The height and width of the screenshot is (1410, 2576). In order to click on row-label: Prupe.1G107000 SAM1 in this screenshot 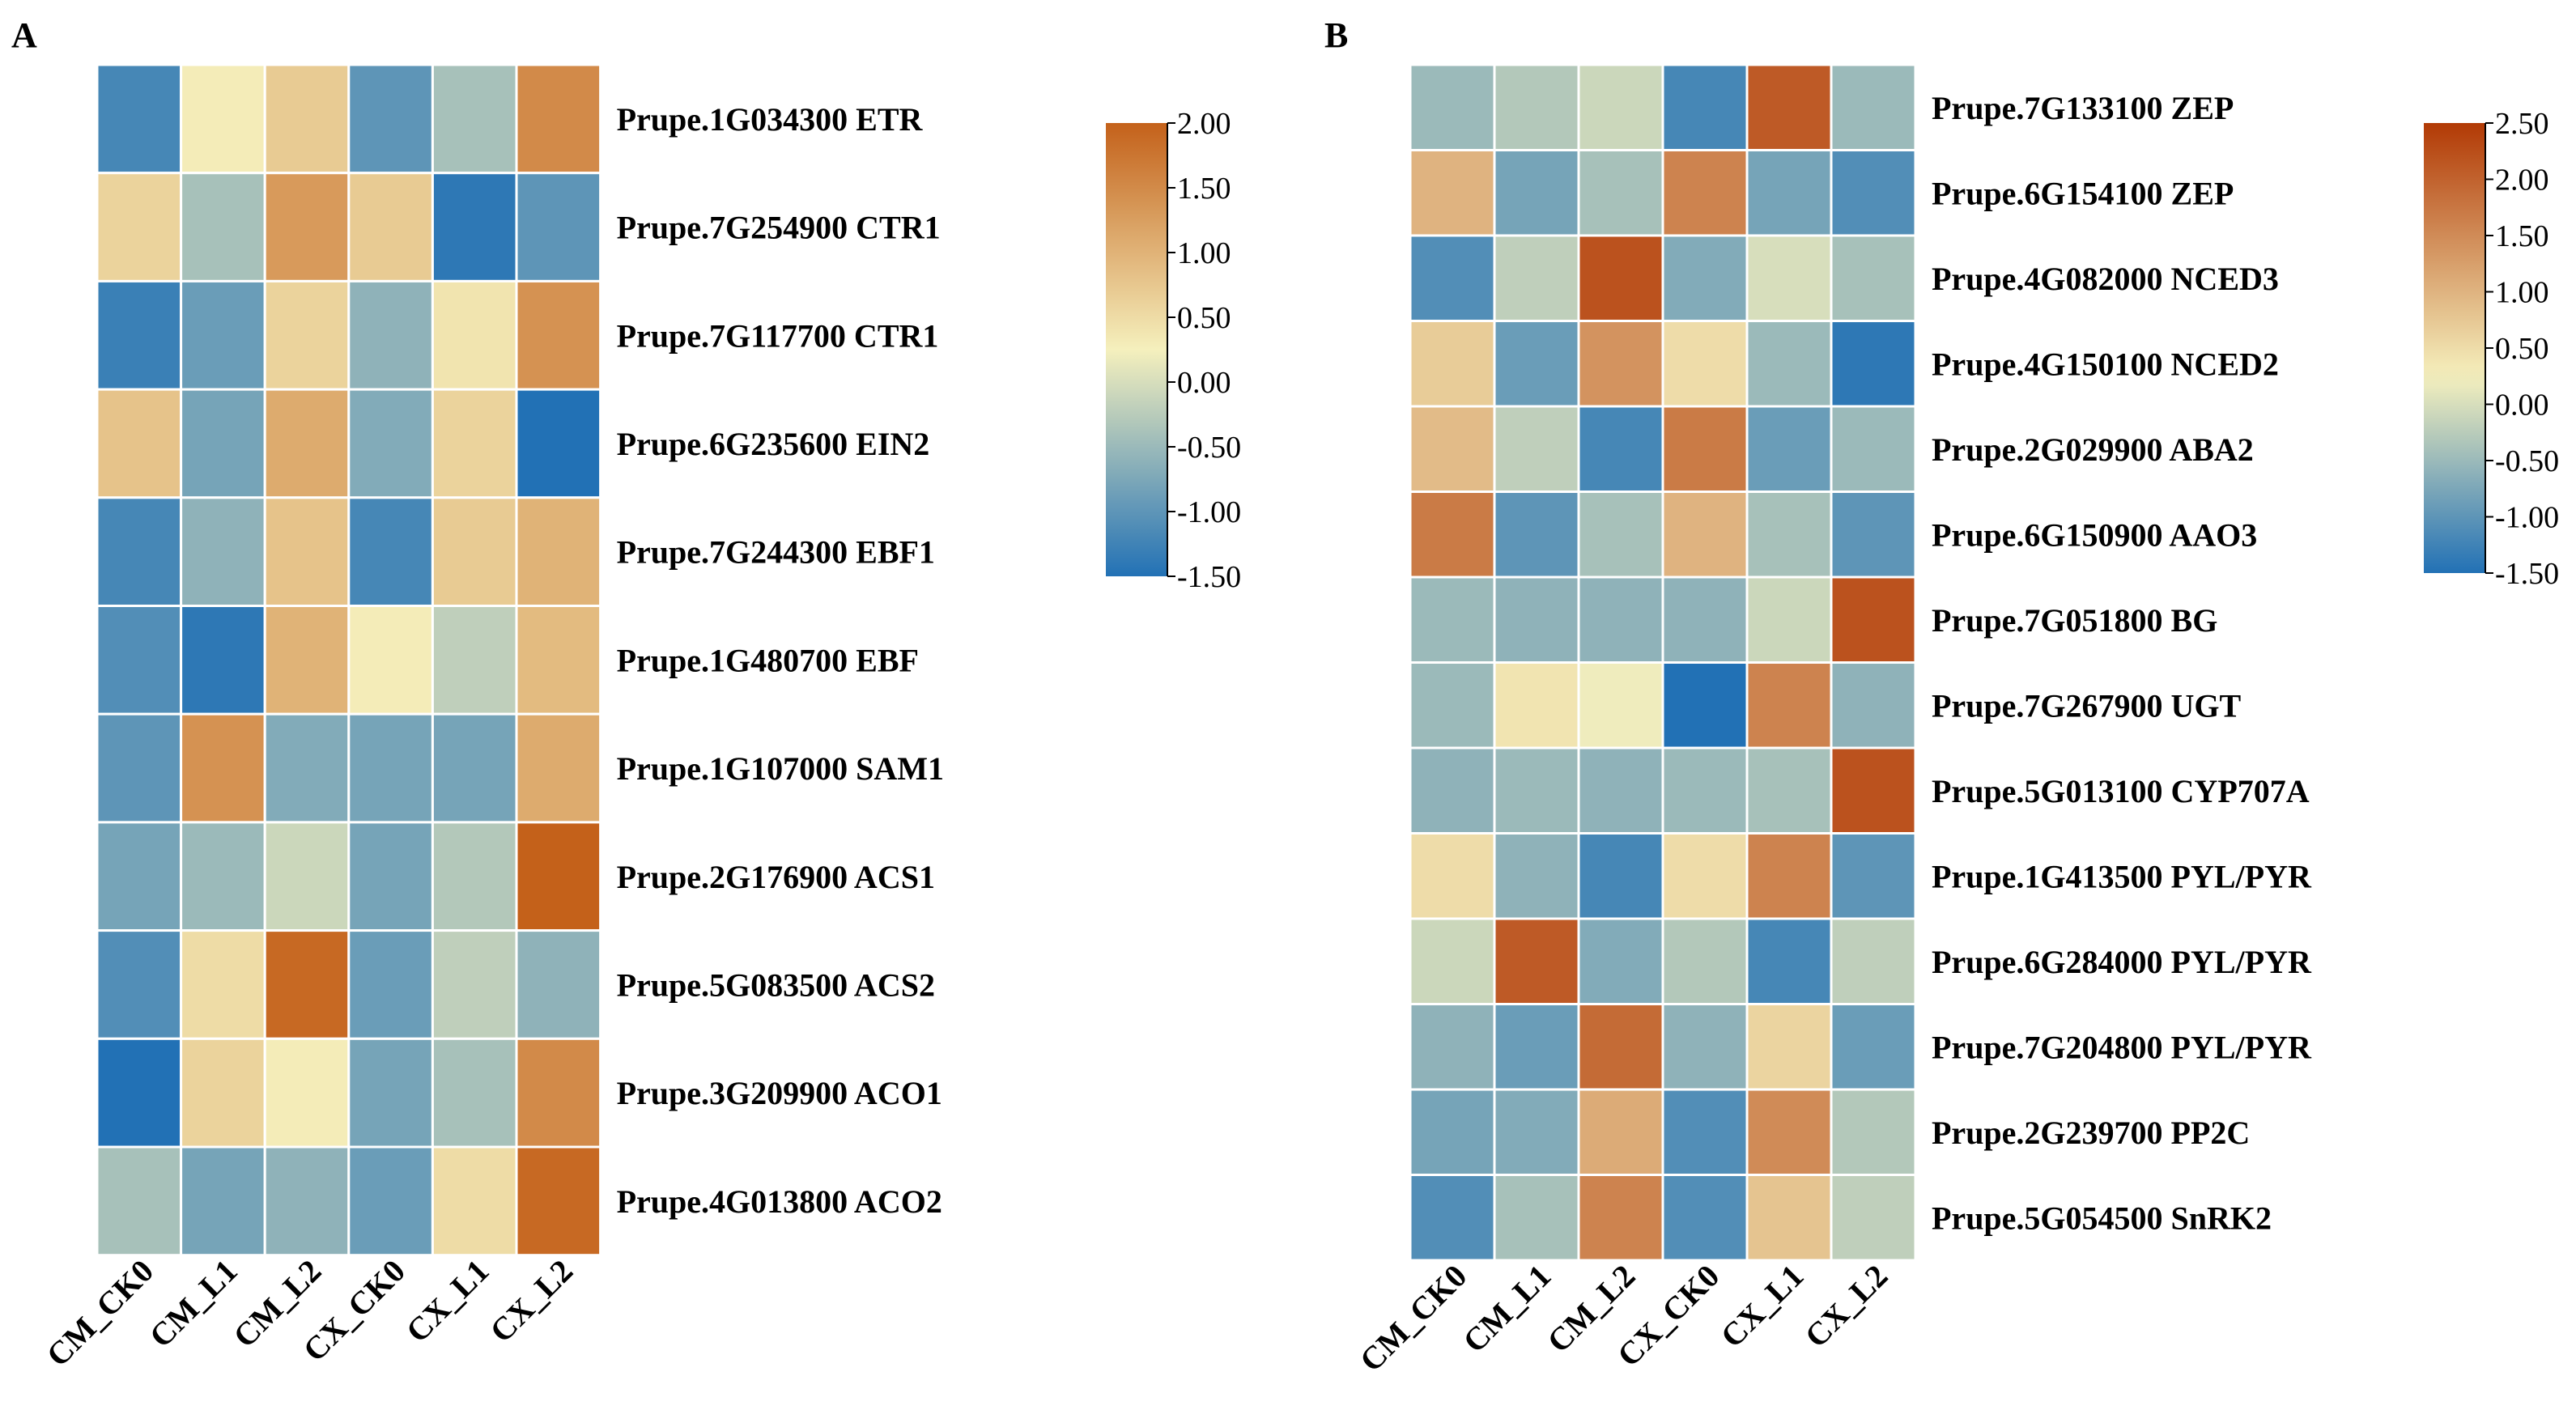, I will do `click(780, 768)`.